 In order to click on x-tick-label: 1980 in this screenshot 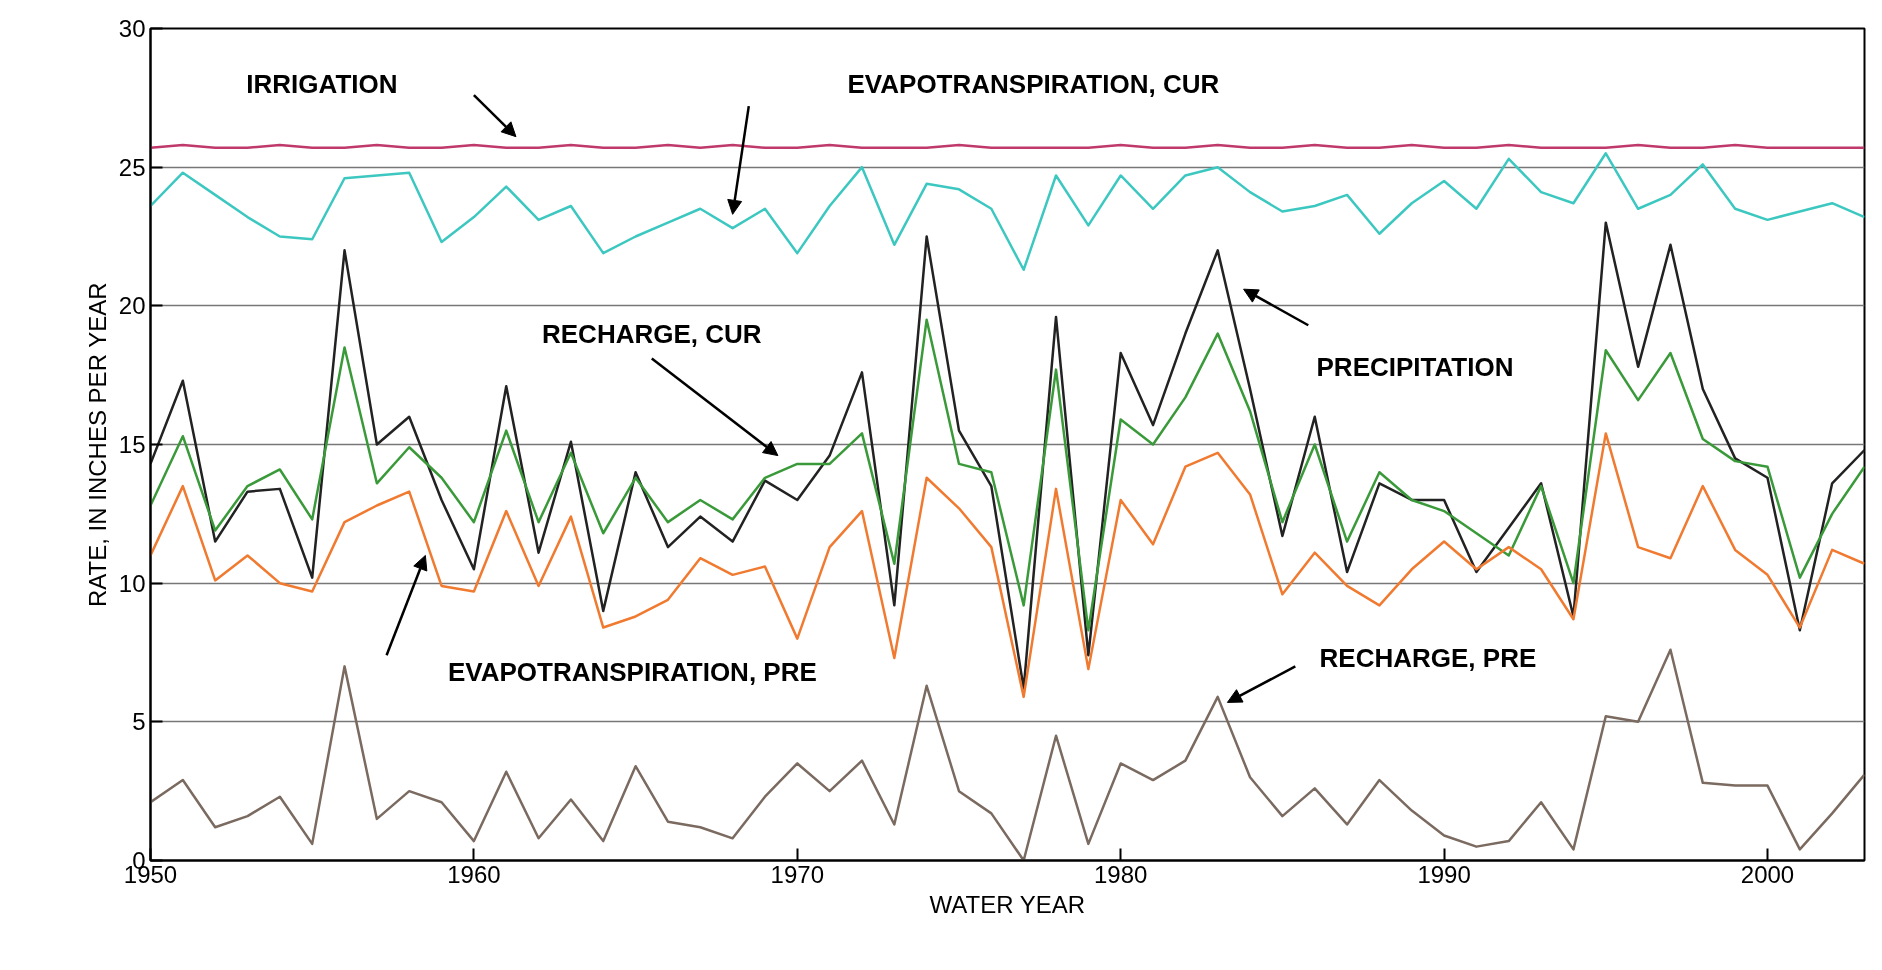, I will do `click(1120, 874)`.